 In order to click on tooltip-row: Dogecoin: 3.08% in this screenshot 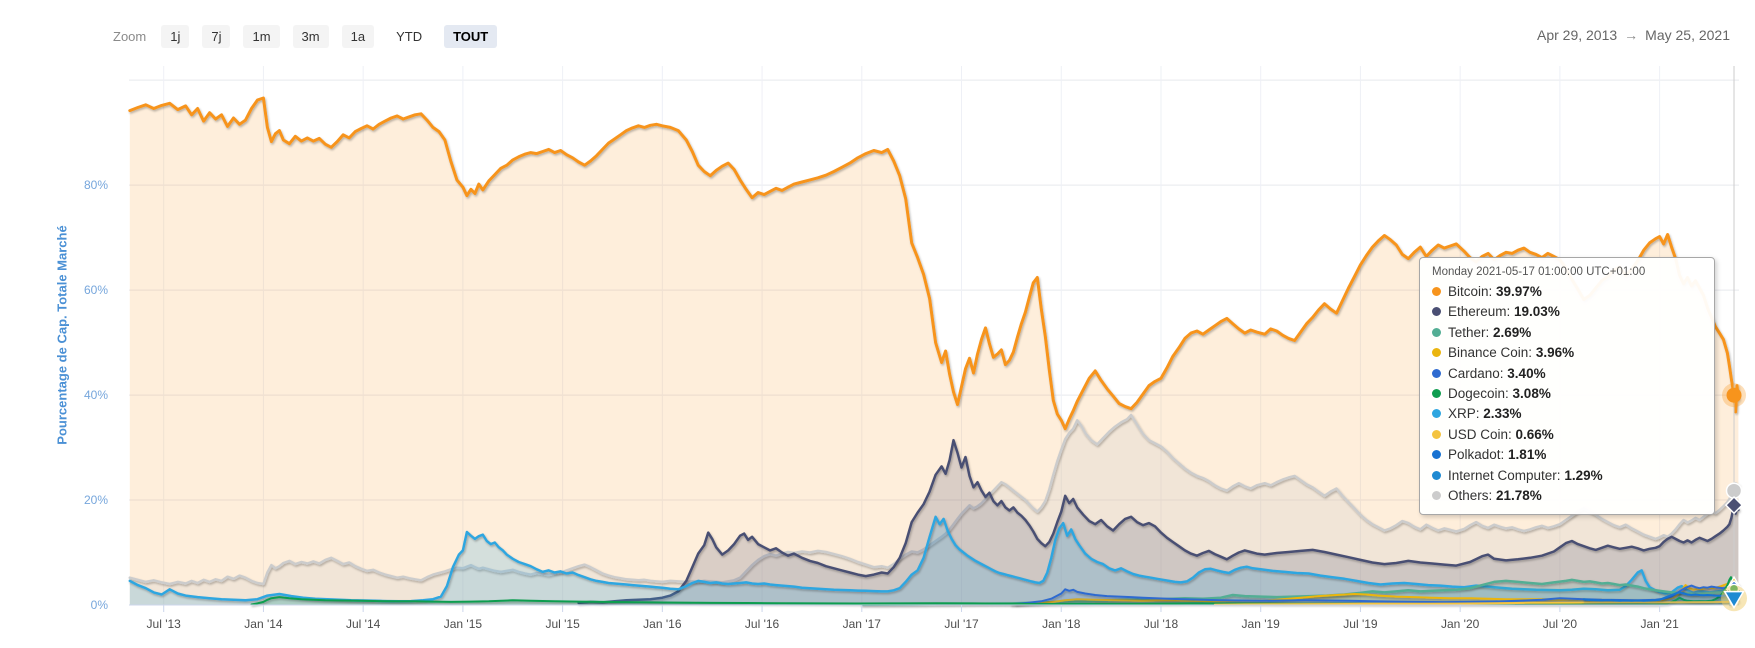, I will do `click(1567, 394)`.